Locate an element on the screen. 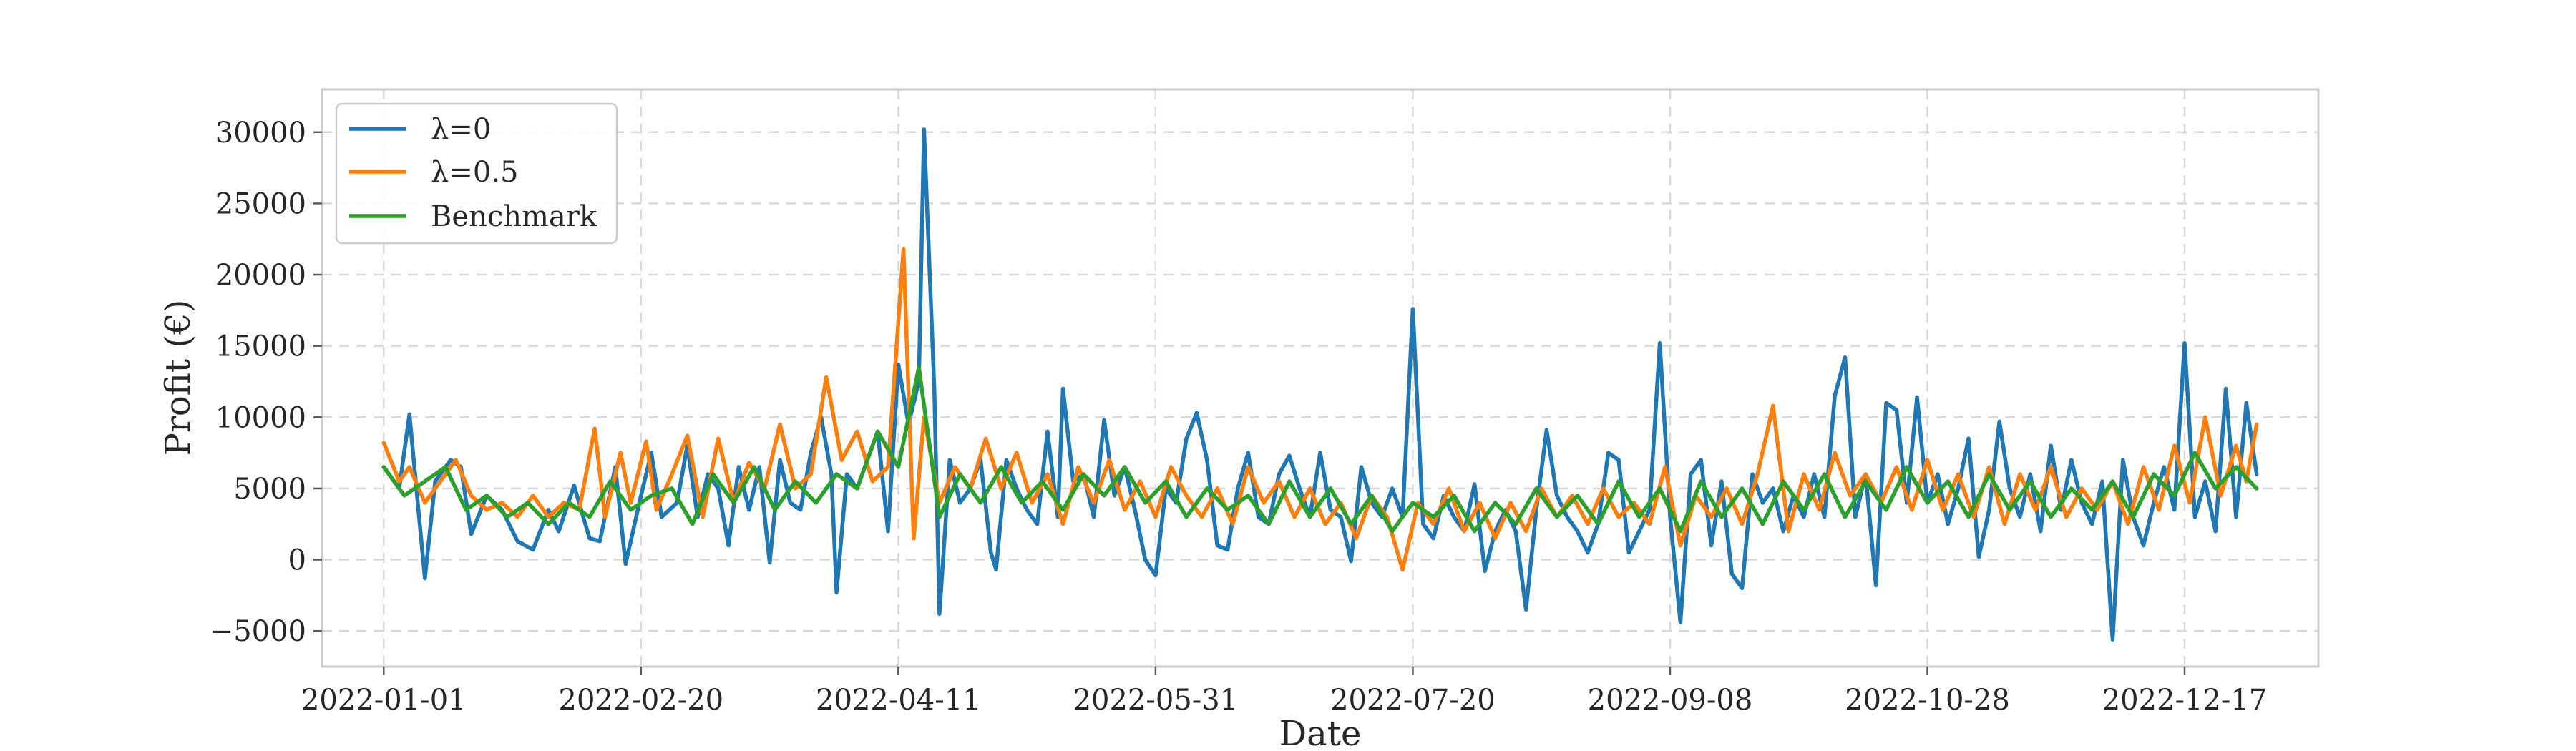 Image resolution: width=2576 pixels, height=751 pixels. legend-box is located at coordinates (476, 173).